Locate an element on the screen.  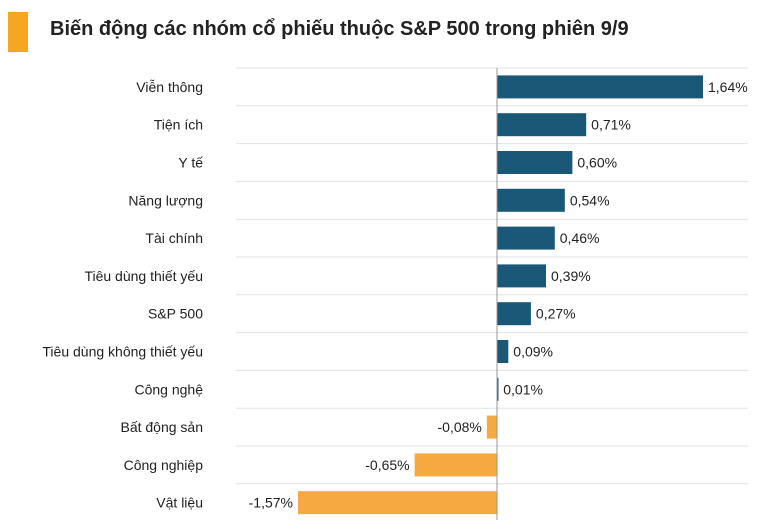
value-label: 0,09% is located at coordinates (533, 352).